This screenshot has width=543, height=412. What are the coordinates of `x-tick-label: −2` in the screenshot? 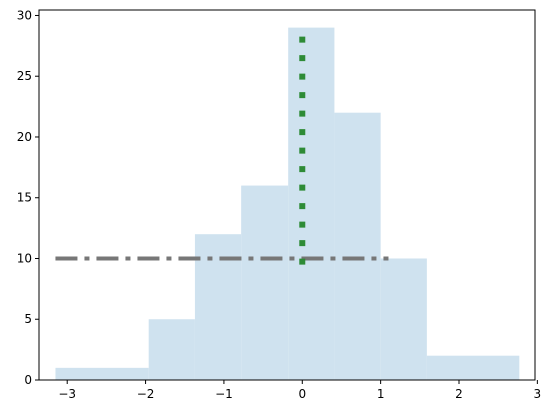 It's located at (146, 394).